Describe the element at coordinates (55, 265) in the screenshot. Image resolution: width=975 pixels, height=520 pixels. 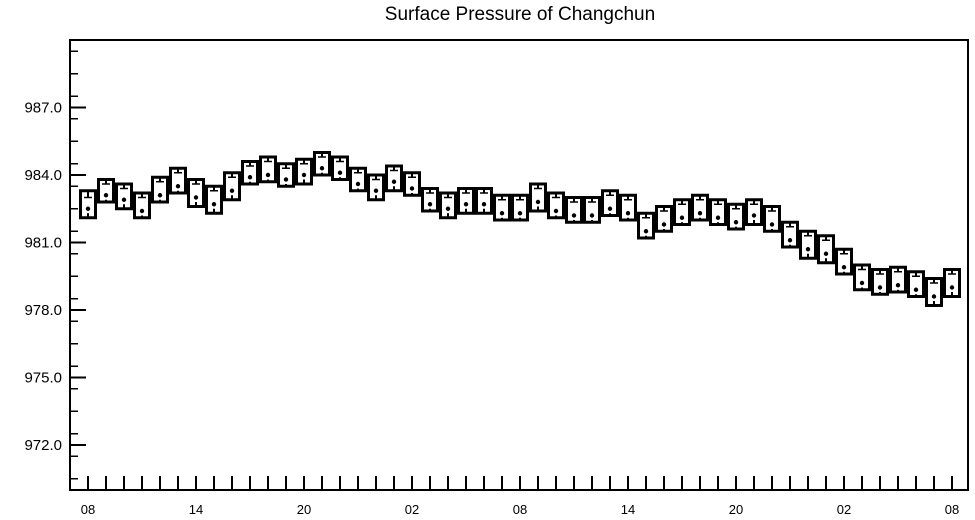
I see `y-axis: 972.0 975.0 978.0 981.0 984.0 987.0` at that location.